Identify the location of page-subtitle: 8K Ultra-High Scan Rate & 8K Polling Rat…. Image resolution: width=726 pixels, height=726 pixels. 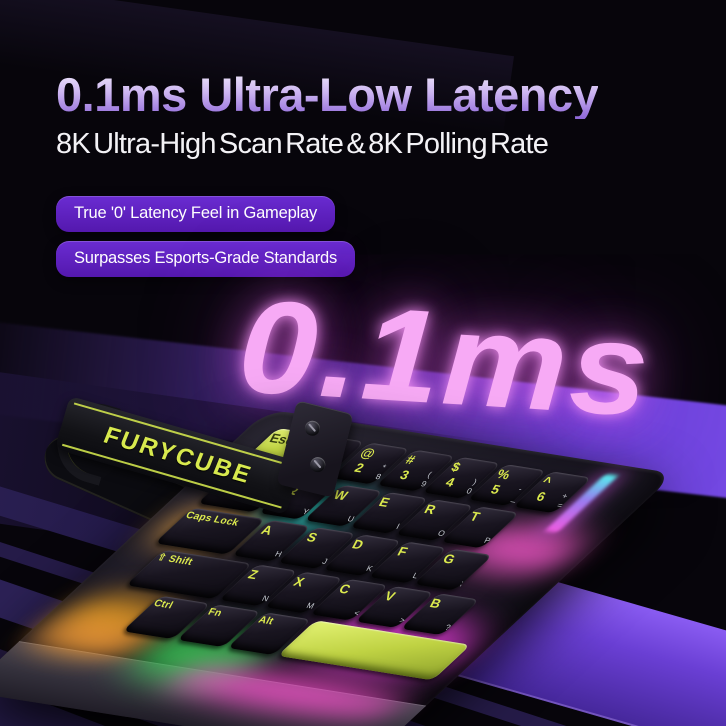
(302, 144).